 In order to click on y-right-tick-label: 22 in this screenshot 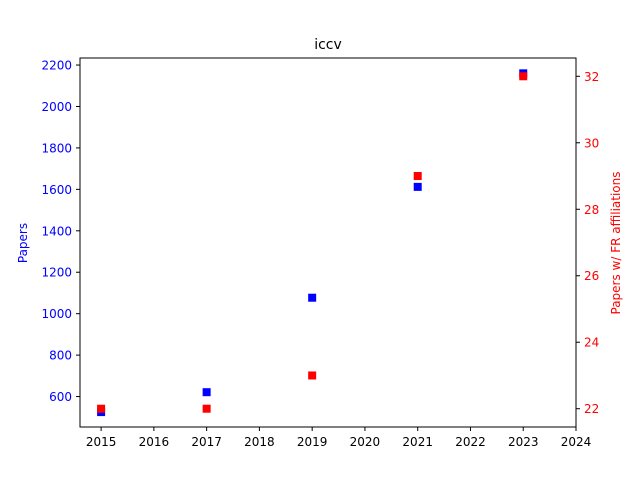, I will do `click(591, 409)`.